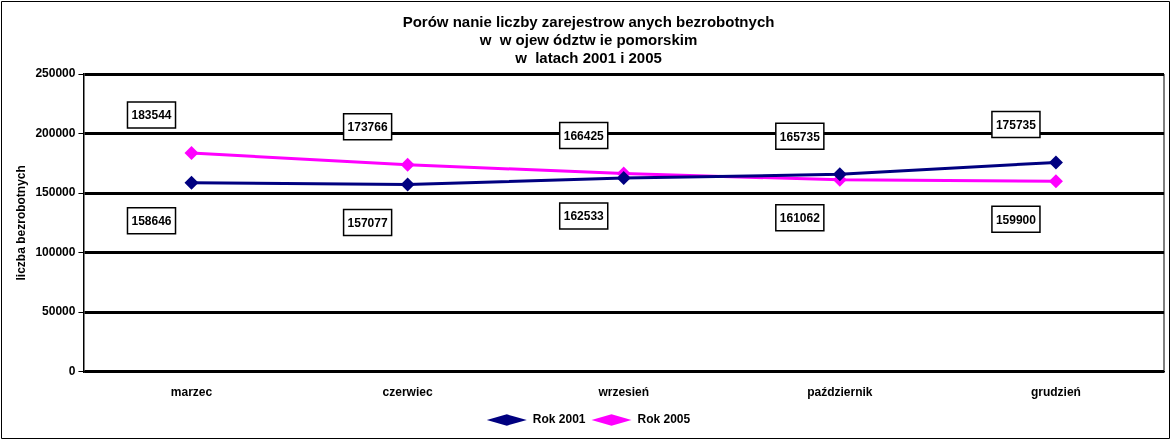 This screenshot has width=1171, height=440. What do you see at coordinates (20, 223) in the screenshot?
I see `y-axis-title: liczba bezrobotnych` at bounding box center [20, 223].